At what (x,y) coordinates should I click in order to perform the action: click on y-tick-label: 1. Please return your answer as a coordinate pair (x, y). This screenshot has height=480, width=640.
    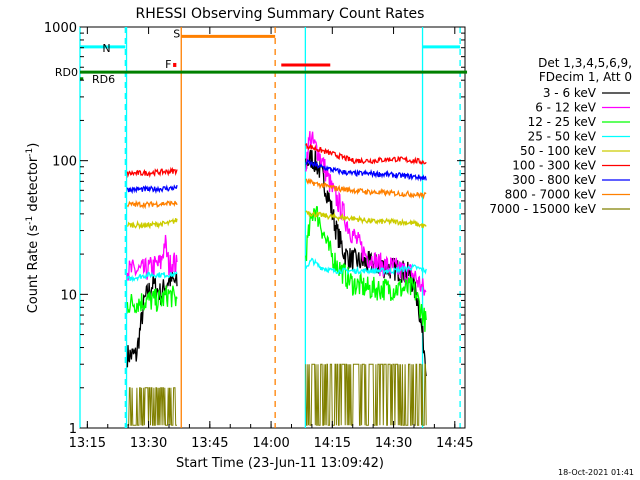
    Looking at the image, I should click on (73, 429).